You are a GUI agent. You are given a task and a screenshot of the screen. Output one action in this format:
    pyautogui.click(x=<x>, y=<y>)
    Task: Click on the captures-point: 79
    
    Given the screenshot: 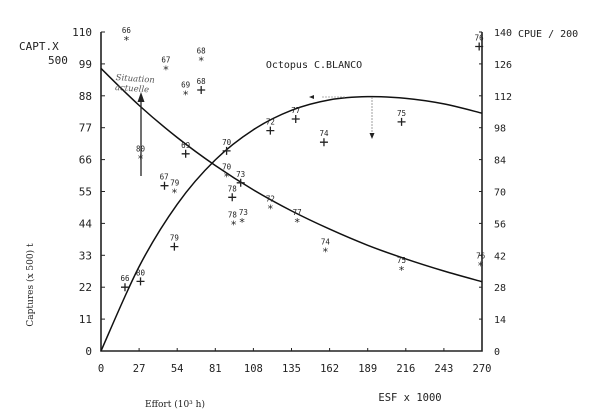 What is the action you would take?
    pyautogui.click(x=174, y=242)
    